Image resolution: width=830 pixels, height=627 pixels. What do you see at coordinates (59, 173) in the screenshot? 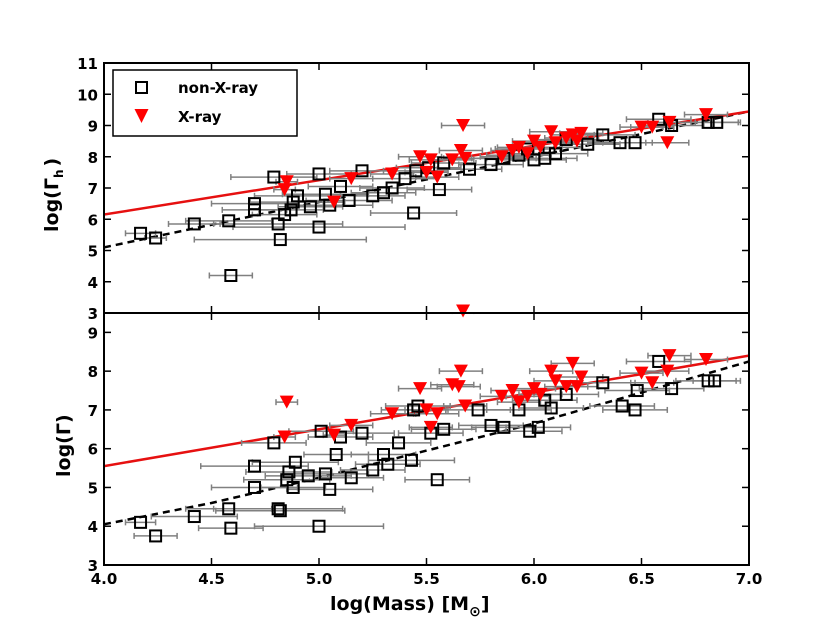
I see `top-y-label-sub: h` at bounding box center [59, 173].